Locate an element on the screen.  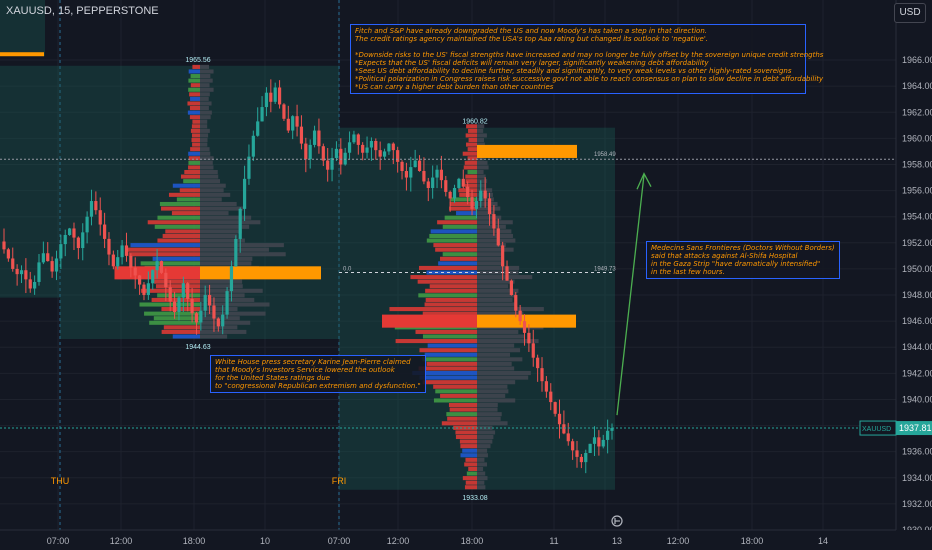
symbol-title: XAUUSD, 15, PEPPERSTONE is located at coordinates (82, 11).